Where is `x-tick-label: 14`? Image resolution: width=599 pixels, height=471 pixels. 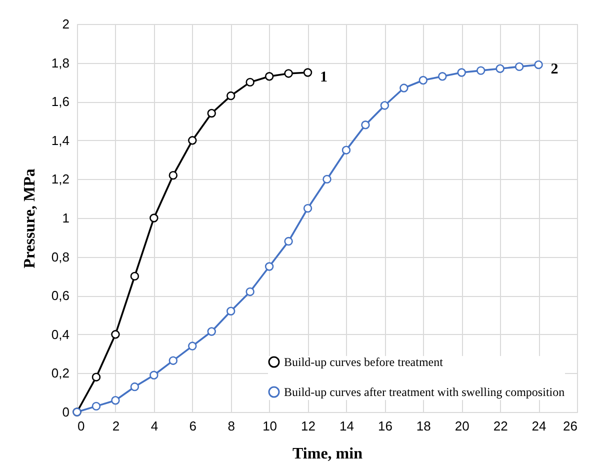
x-tick-label: 14 is located at coordinates (346, 426).